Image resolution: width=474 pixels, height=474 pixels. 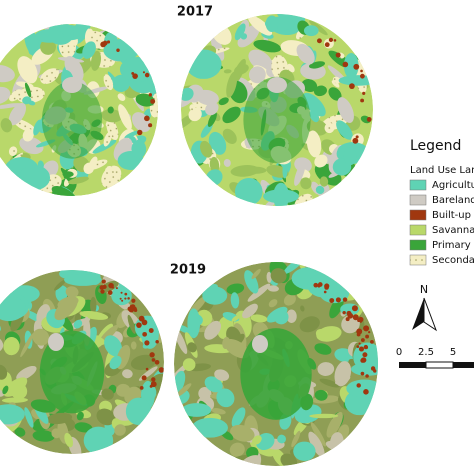 I want to click on panel-title: 2017, so click(x=195, y=12).